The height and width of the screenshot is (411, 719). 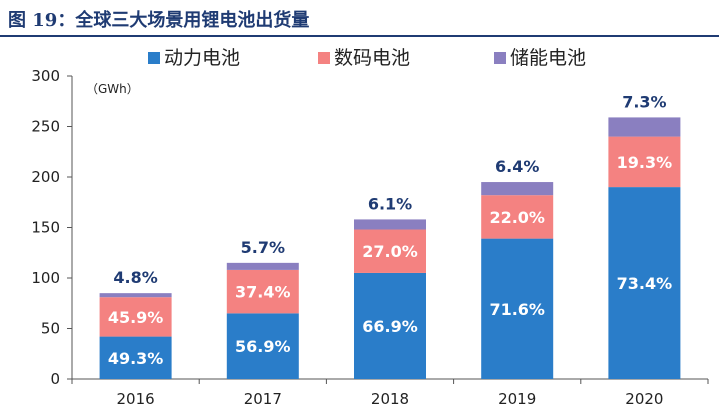 I want to click on y-tick-label: 200, so click(x=45, y=177).